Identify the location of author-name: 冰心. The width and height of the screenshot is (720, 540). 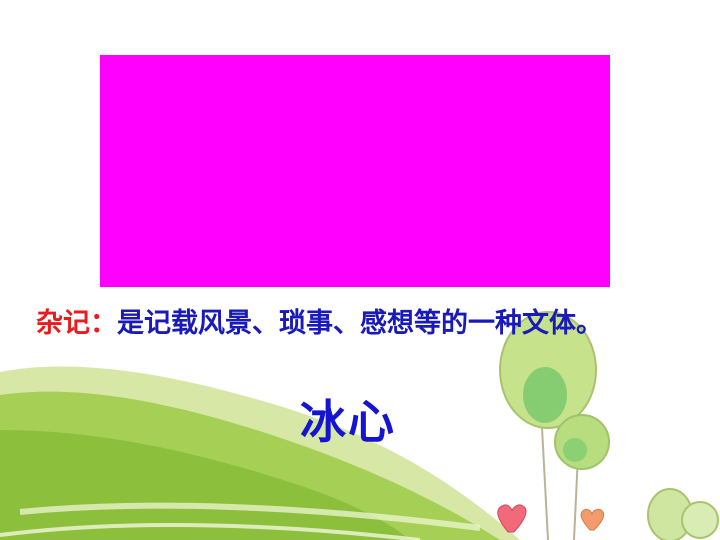
(348, 422).